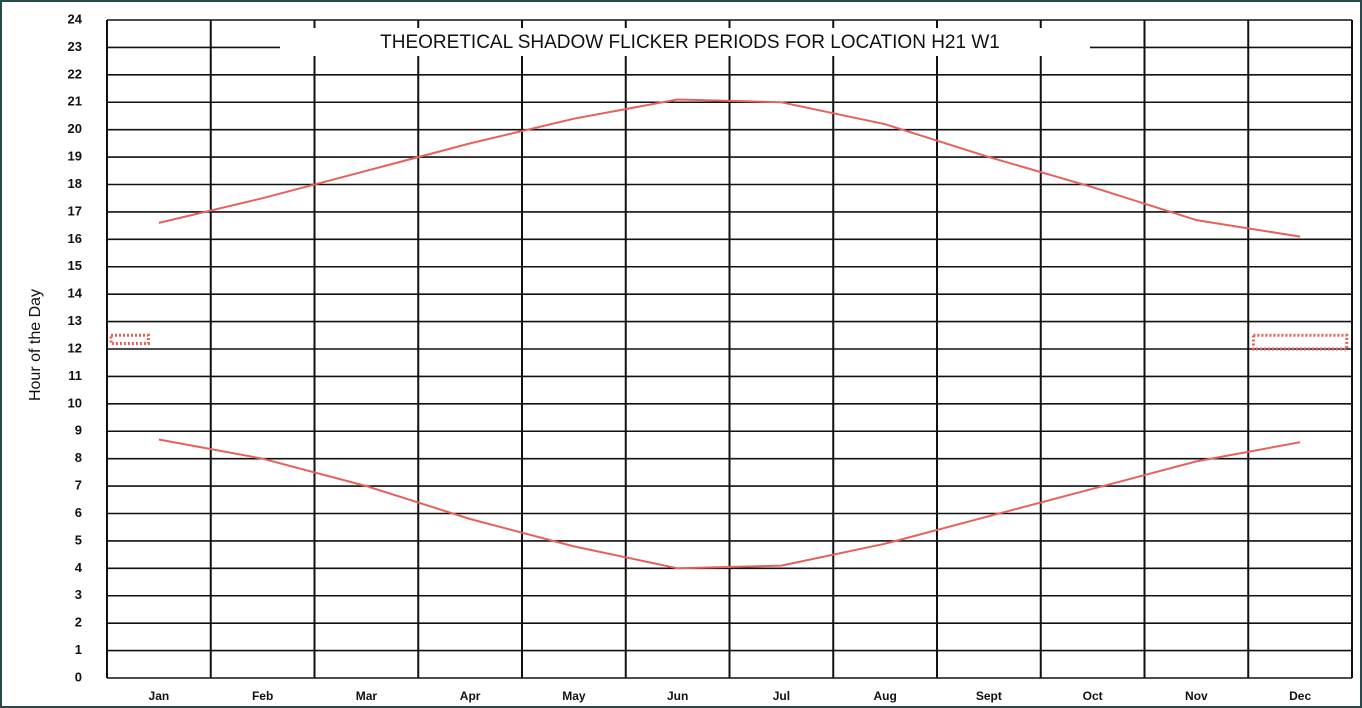 The height and width of the screenshot is (708, 1362). What do you see at coordinates (78, 676) in the screenshot?
I see `y-tick-label: 0` at bounding box center [78, 676].